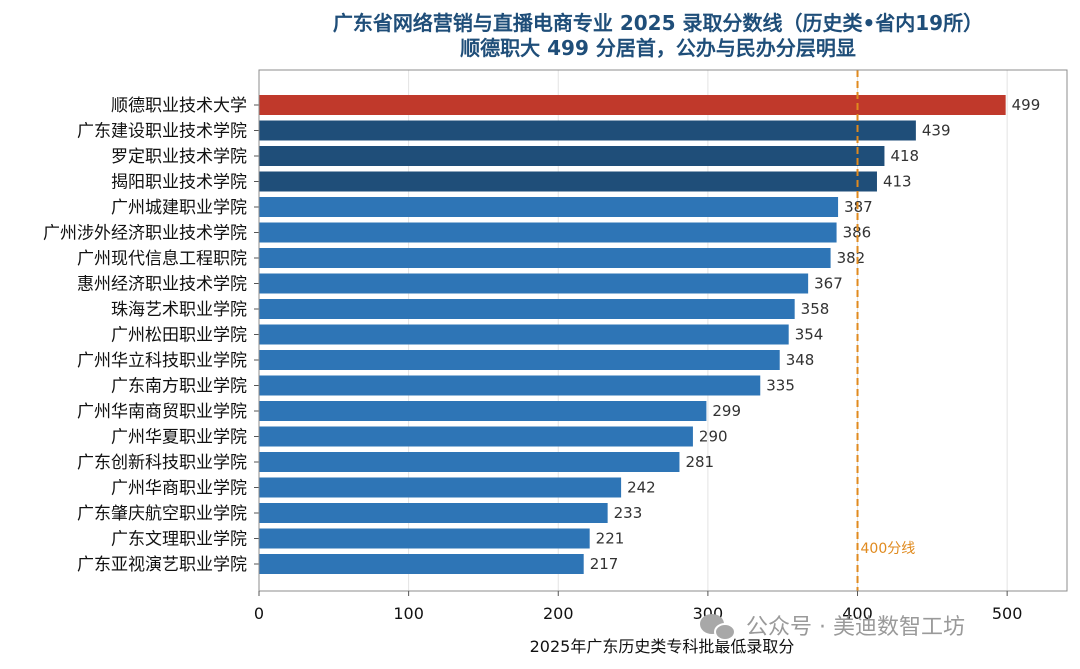 This screenshot has width=1080, height=669. Describe the element at coordinates (179, 540) in the screenshot. I see `category-label: 广东文理职业学院` at that location.